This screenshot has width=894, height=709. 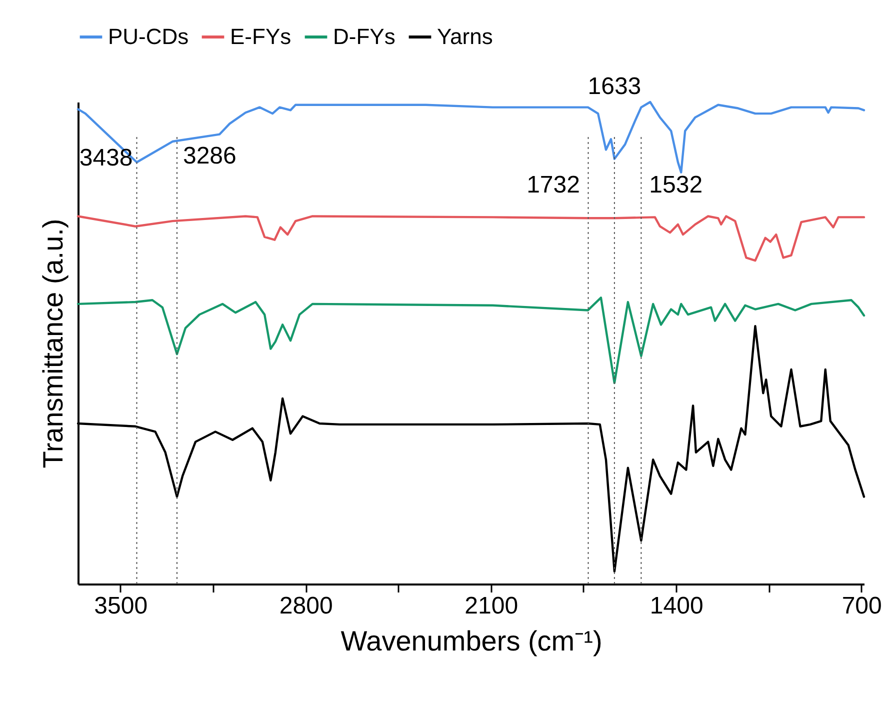 I want to click on annotation: 3438, so click(x=106, y=158).